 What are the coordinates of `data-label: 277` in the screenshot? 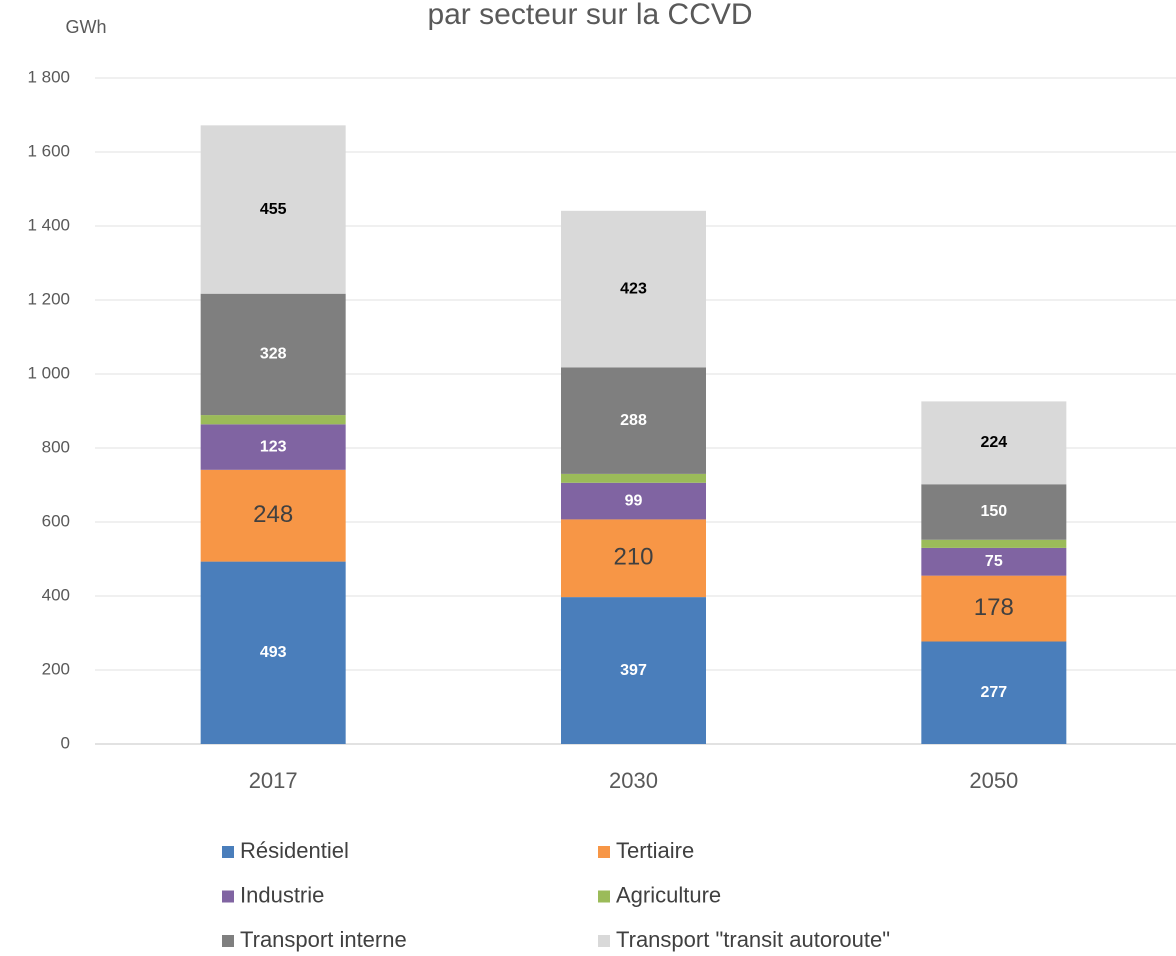 It's located at (993, 692).